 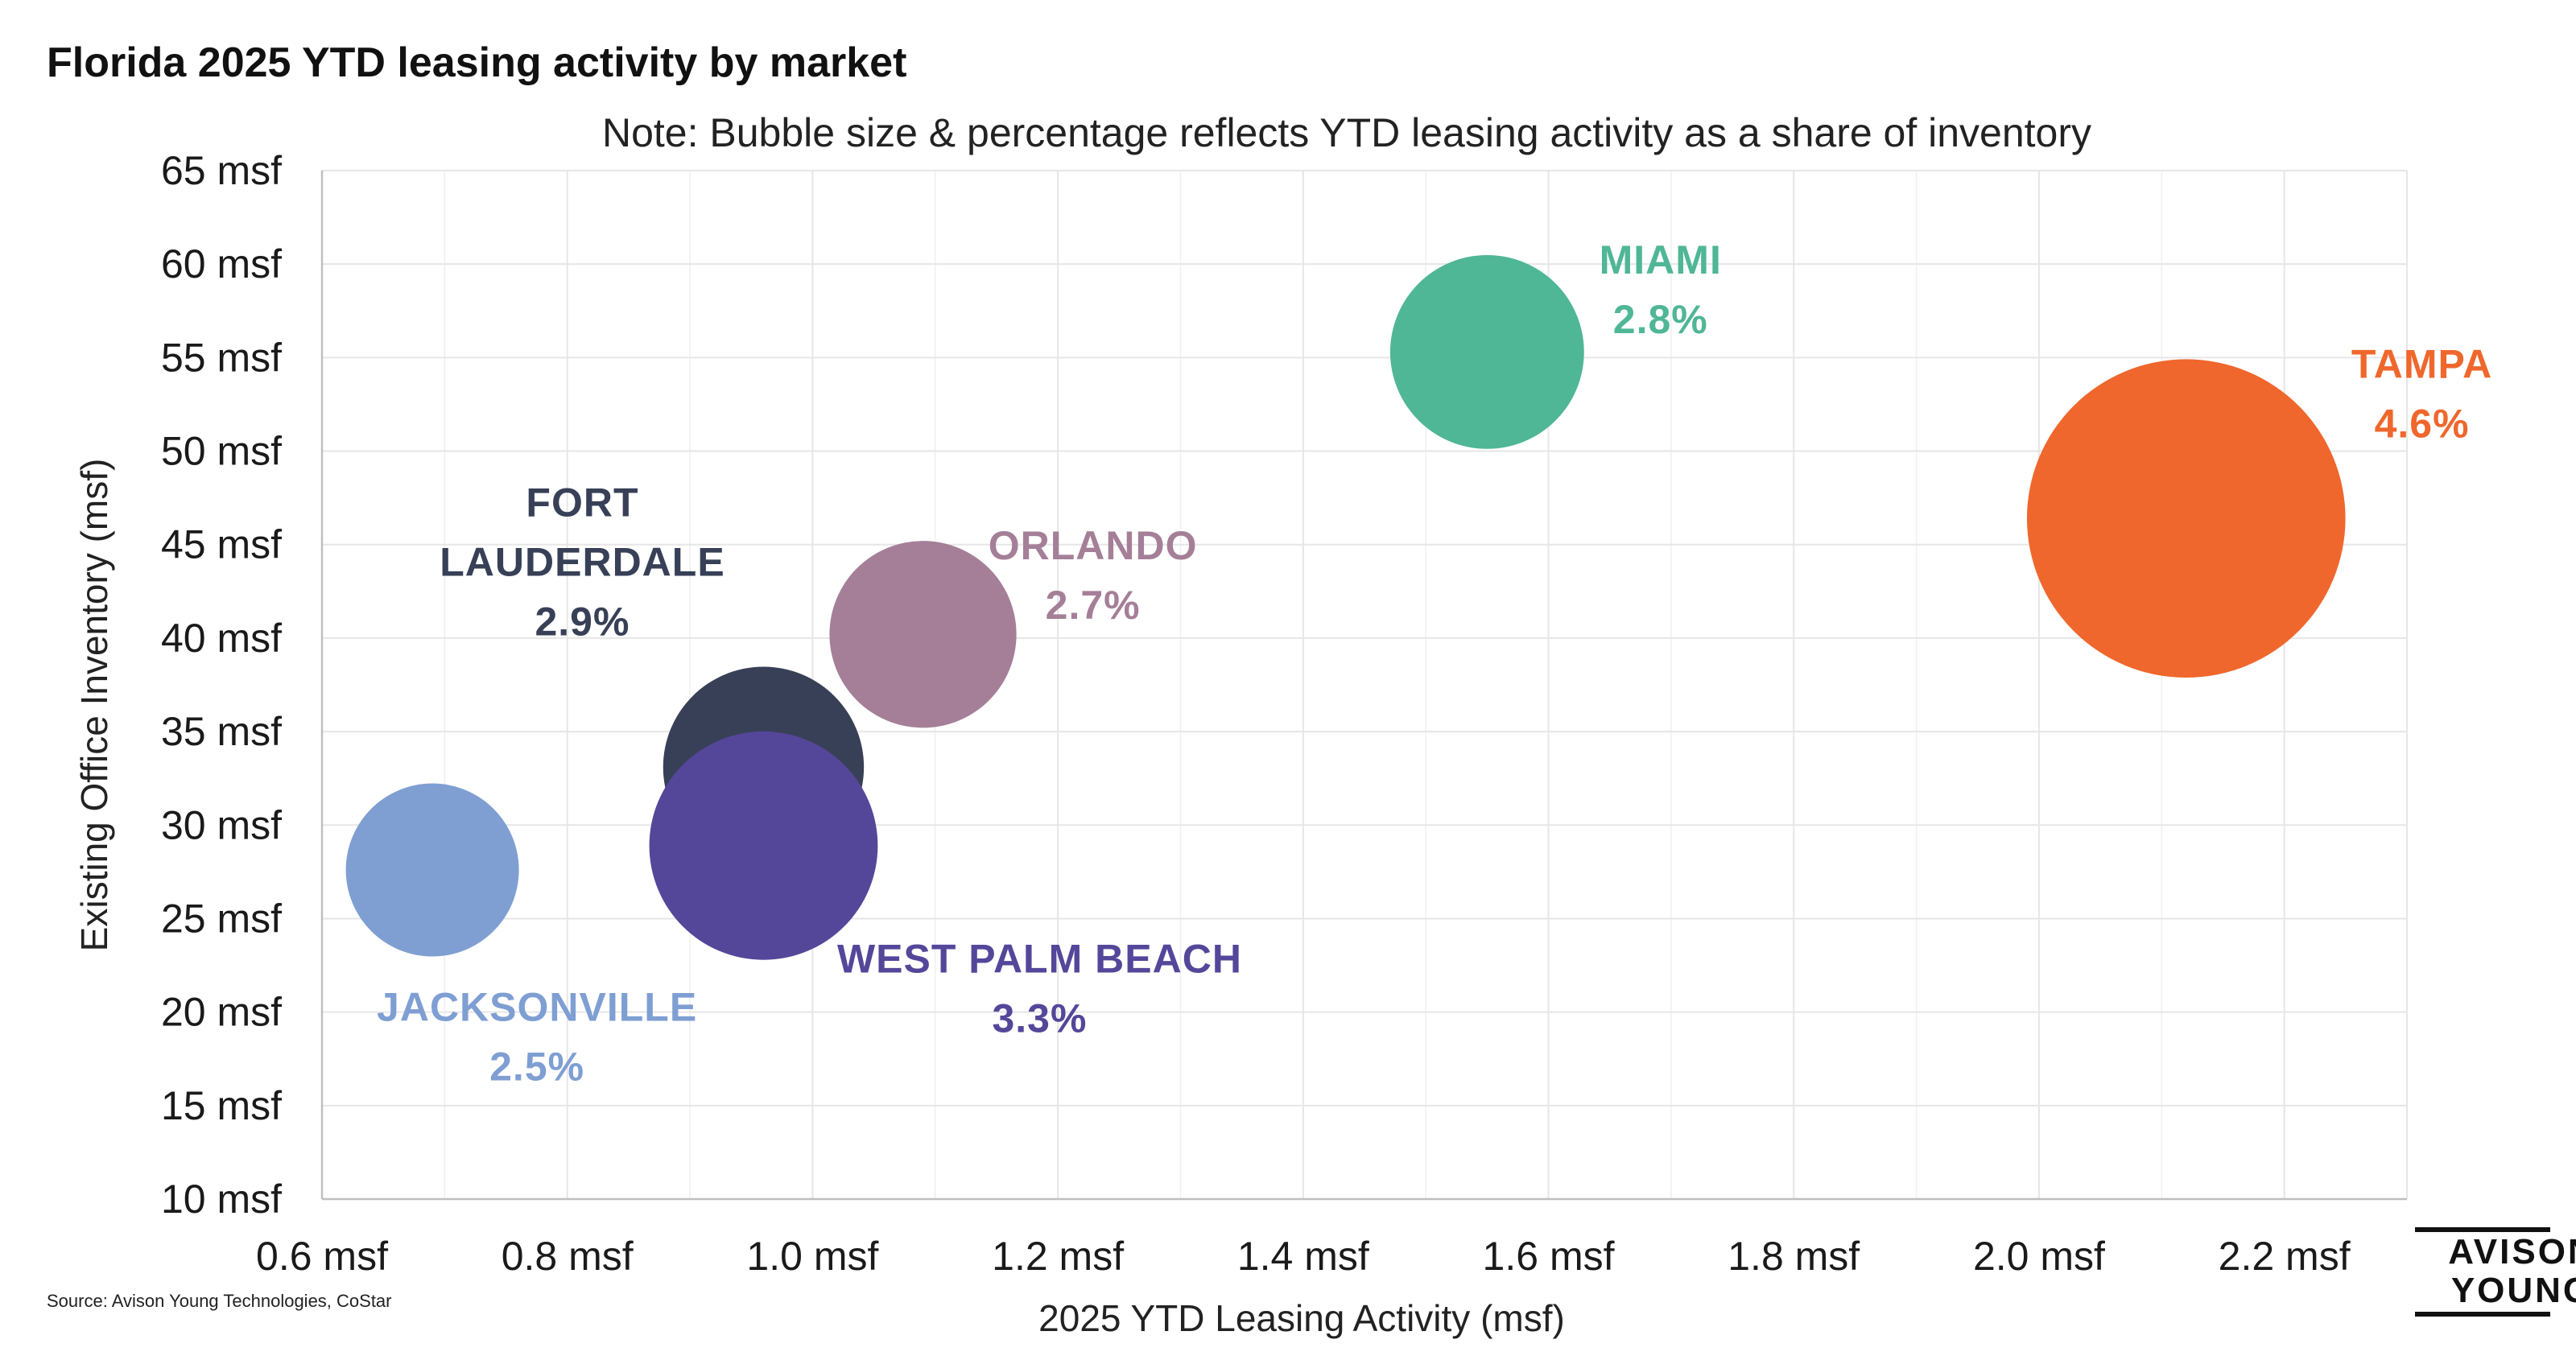 I want to click on x-tick-label: 2.0 msf, so click(x=2039, y=1256).